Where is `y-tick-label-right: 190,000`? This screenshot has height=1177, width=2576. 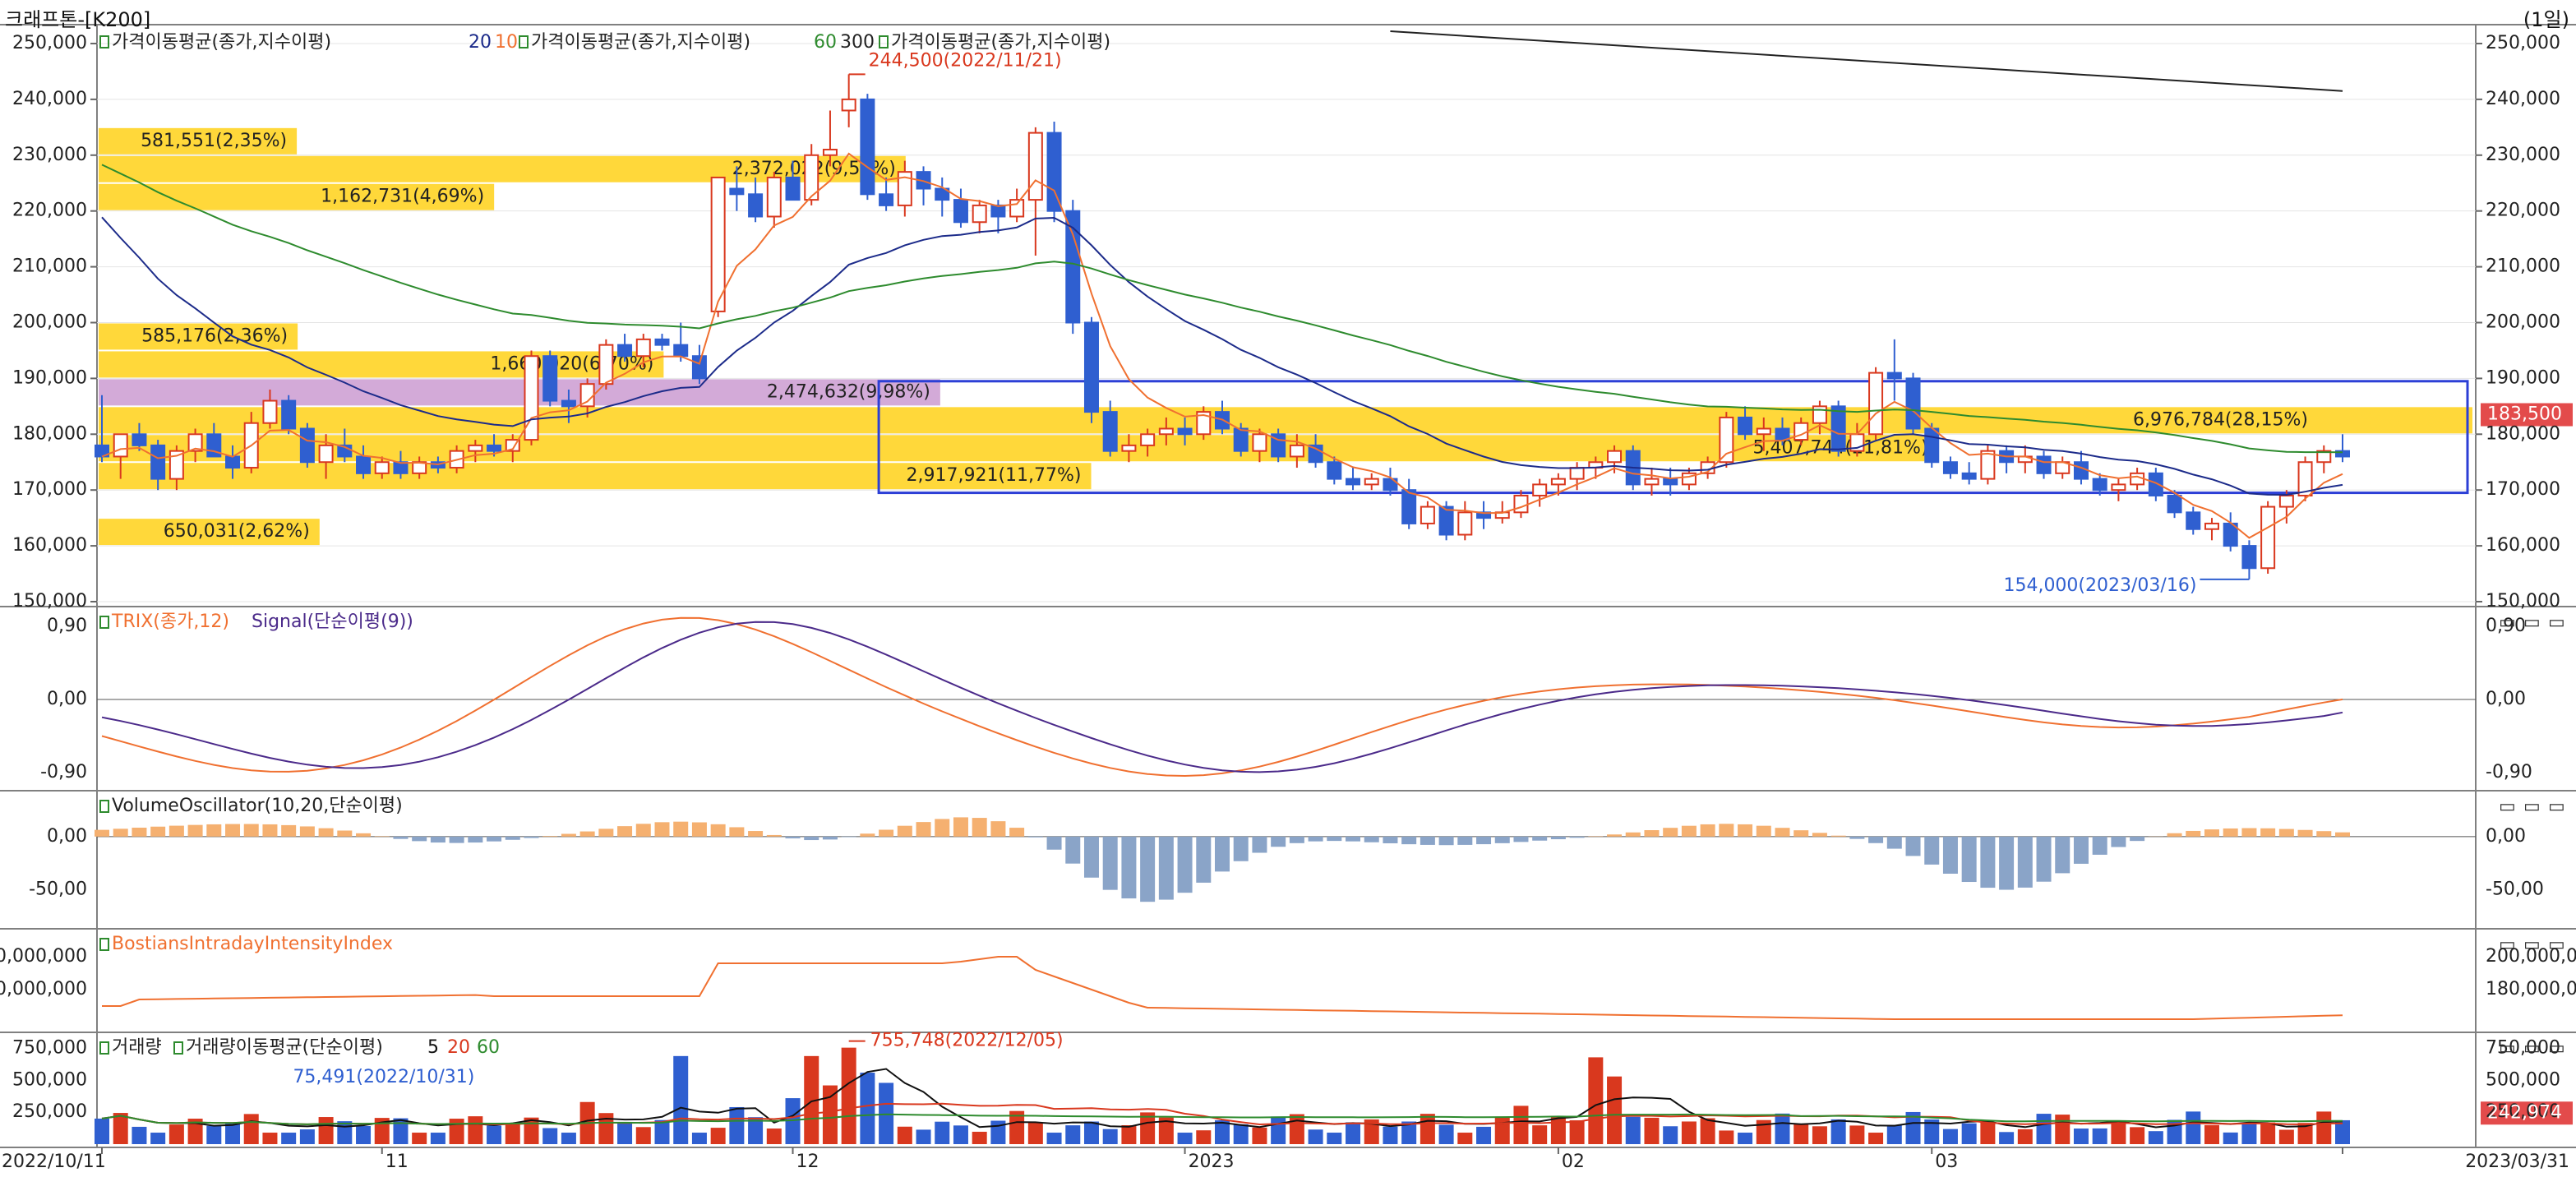 y-tick-label-right: 190,000 is located at coordinates (2523, 377).